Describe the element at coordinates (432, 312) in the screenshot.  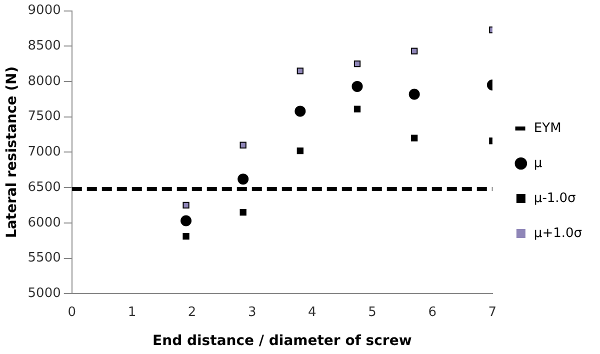
I see `x-tick-label: 6` at that location.